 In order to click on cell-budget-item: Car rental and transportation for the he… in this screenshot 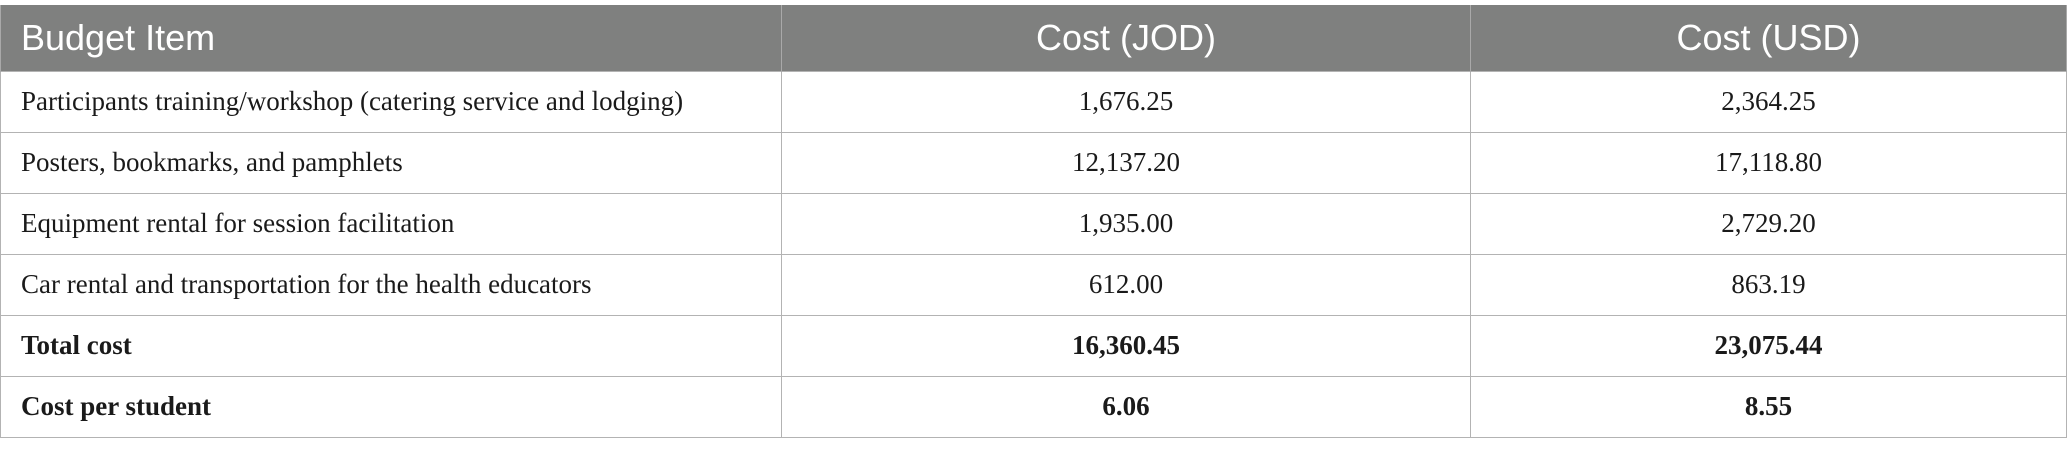, I will do `click(391, 284)`.